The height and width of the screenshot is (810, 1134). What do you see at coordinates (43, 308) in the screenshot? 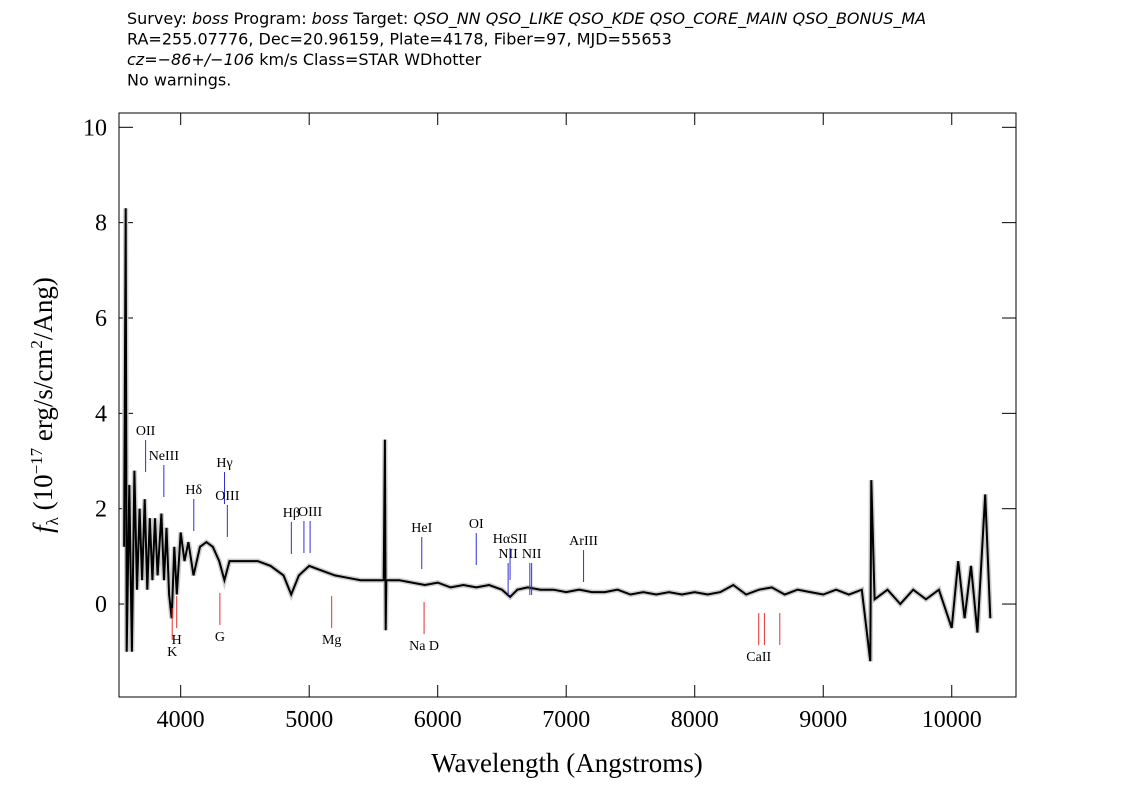
I see `y-label-text: /Ang)` at bounding box center [43, 308].